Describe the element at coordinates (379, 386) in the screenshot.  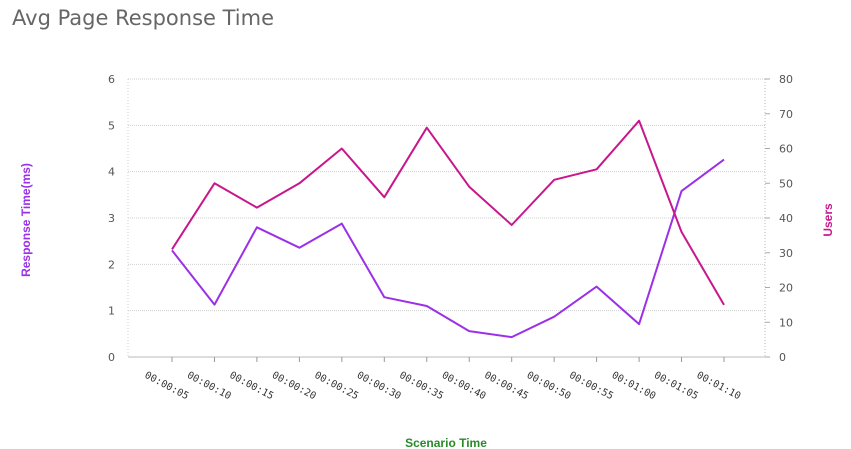
I see `x-tick-label: 00:00:30` at that location.